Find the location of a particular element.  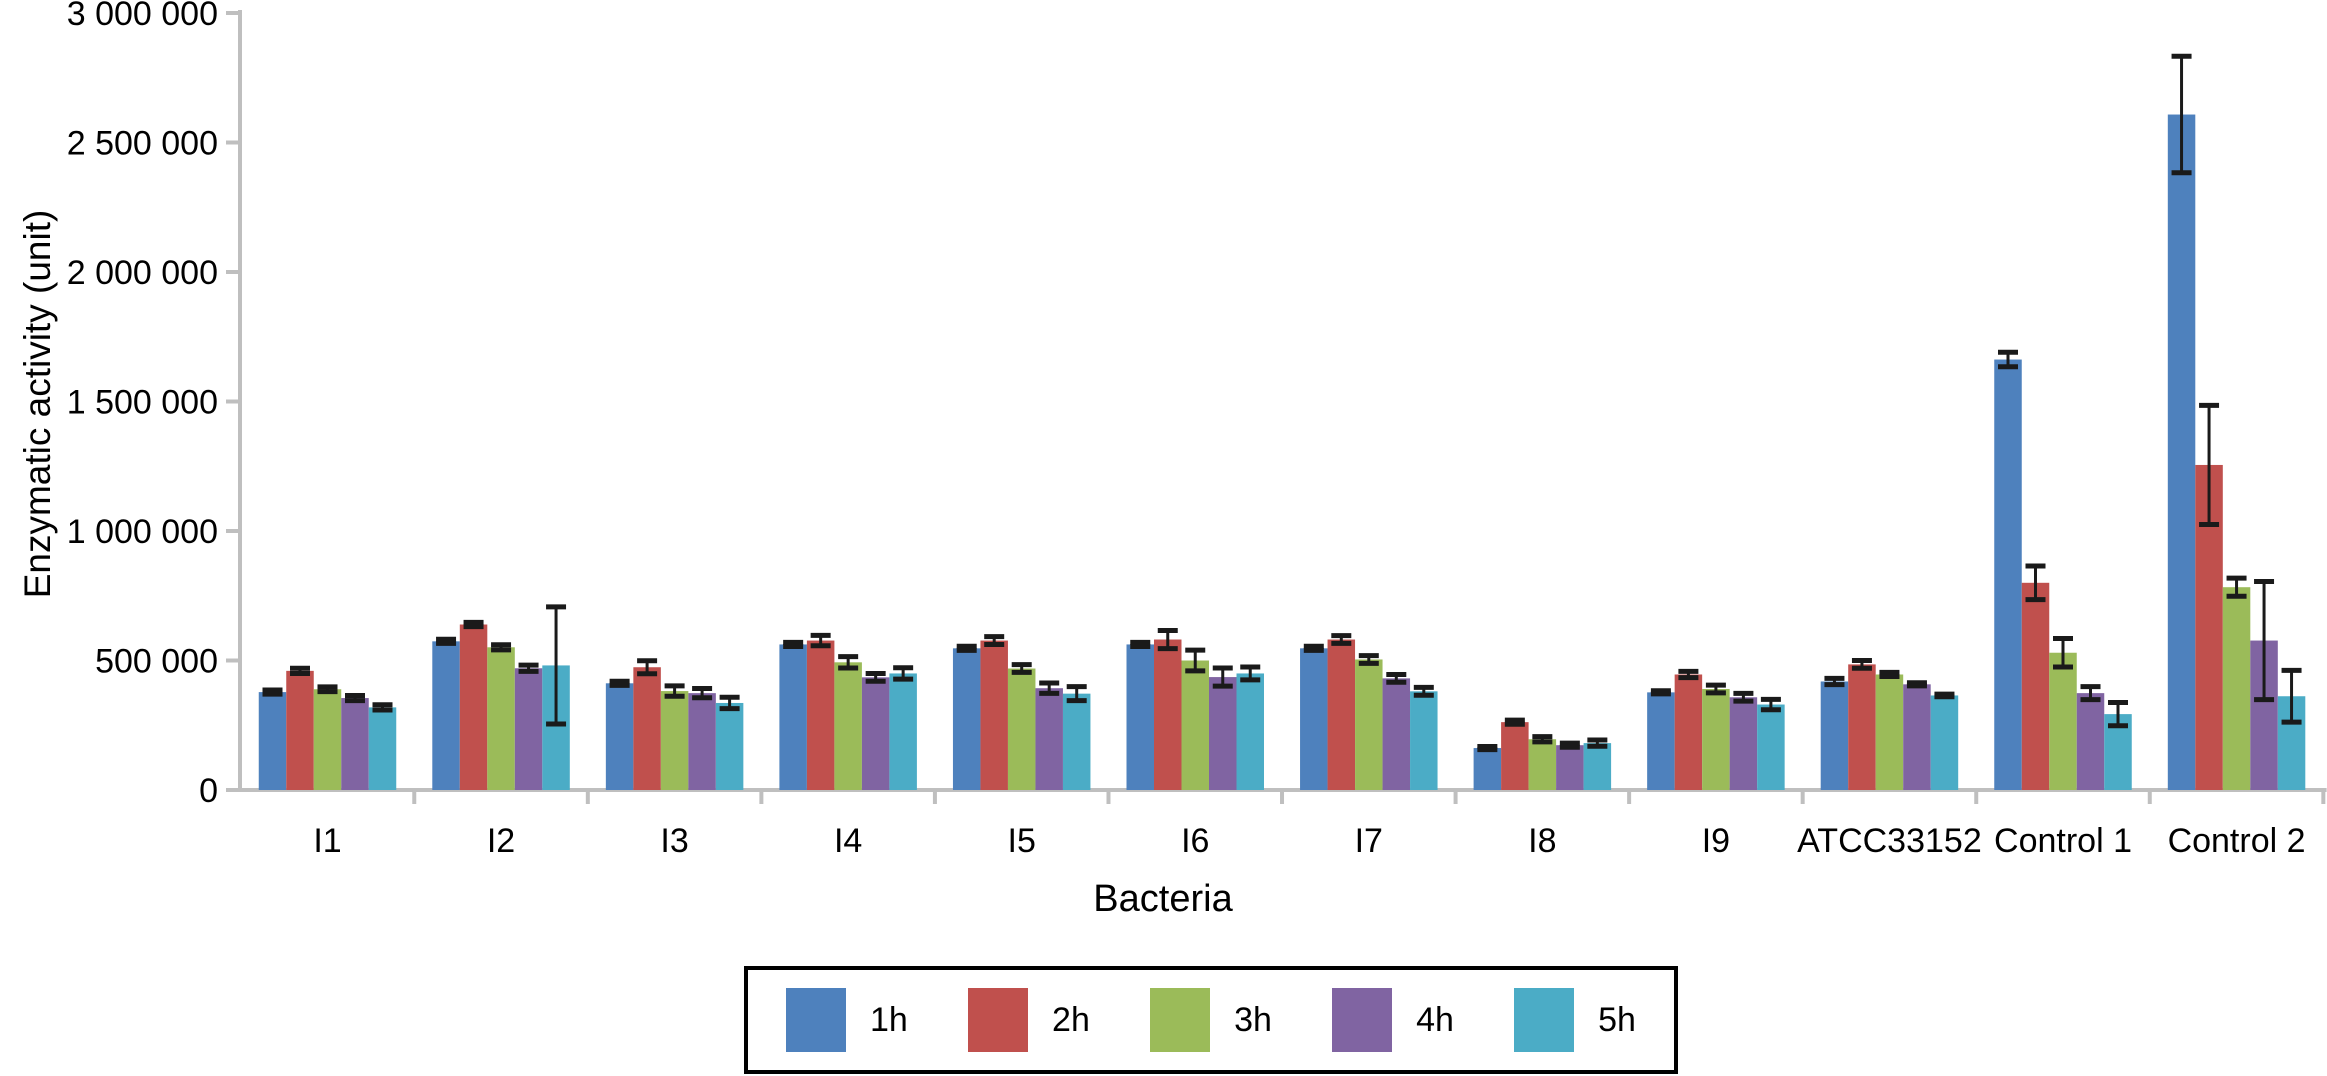

legend-entry-4h: 4h is located at coordinates (1393, 1020).